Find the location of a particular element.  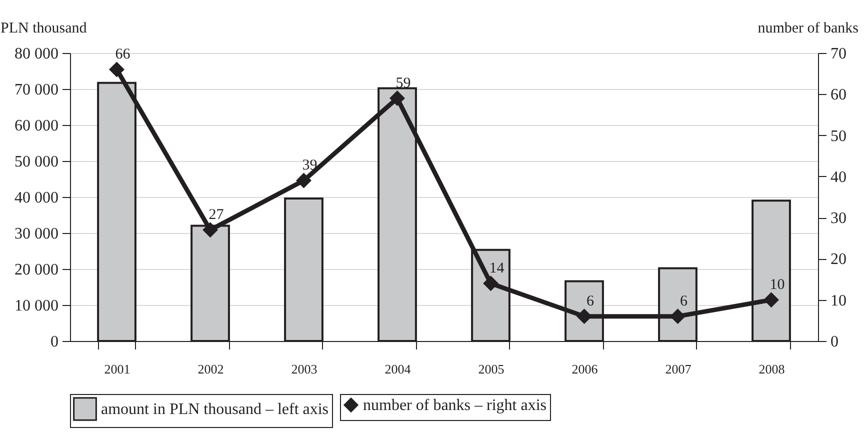

y-tick-label: 80 000 is located at coordinates (36, 54).